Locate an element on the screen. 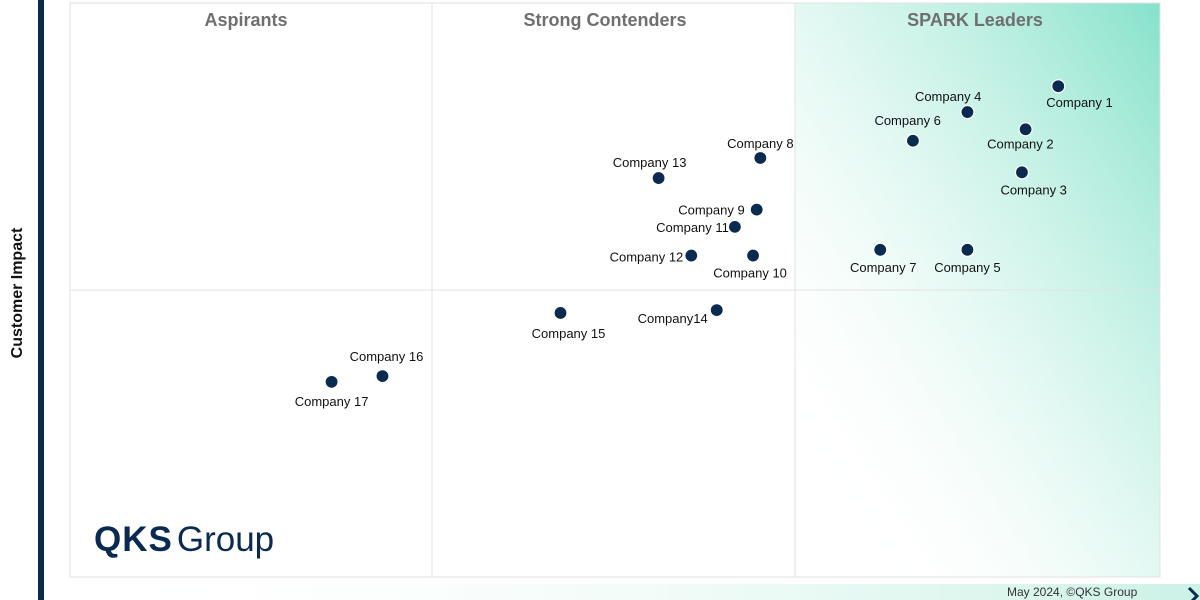 This screenshot has height=600, width=1200. quadrant-title-strong-contenders: Strong Contenders is located at coordinates (604, 20).